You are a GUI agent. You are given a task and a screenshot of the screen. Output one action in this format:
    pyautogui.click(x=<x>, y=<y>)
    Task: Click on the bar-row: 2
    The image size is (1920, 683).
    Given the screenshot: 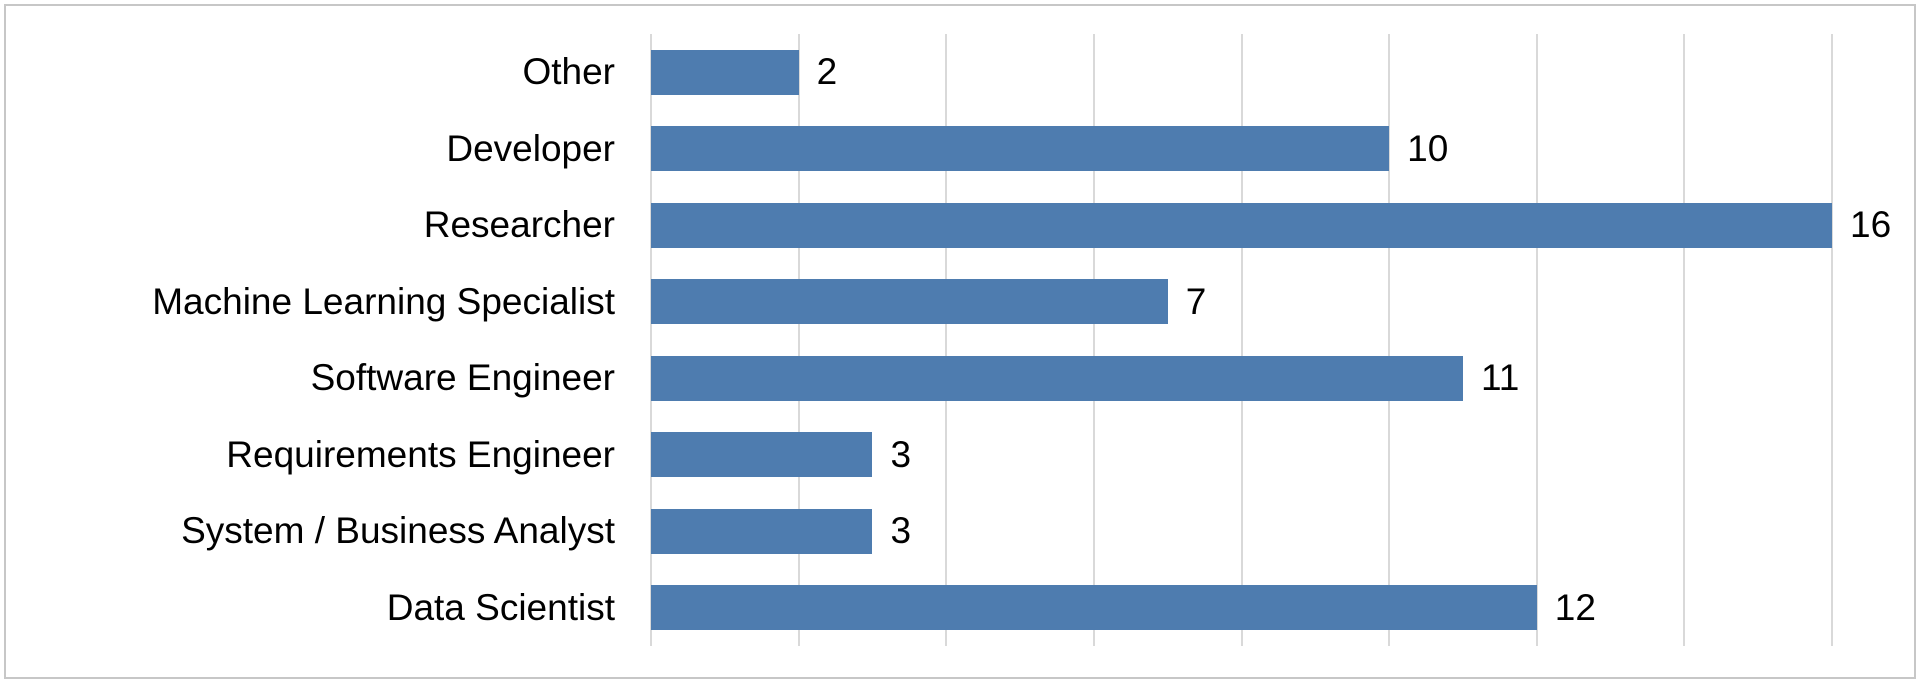 What is the action you would take?
    pyautogui.click(x=1241, y=72)
    